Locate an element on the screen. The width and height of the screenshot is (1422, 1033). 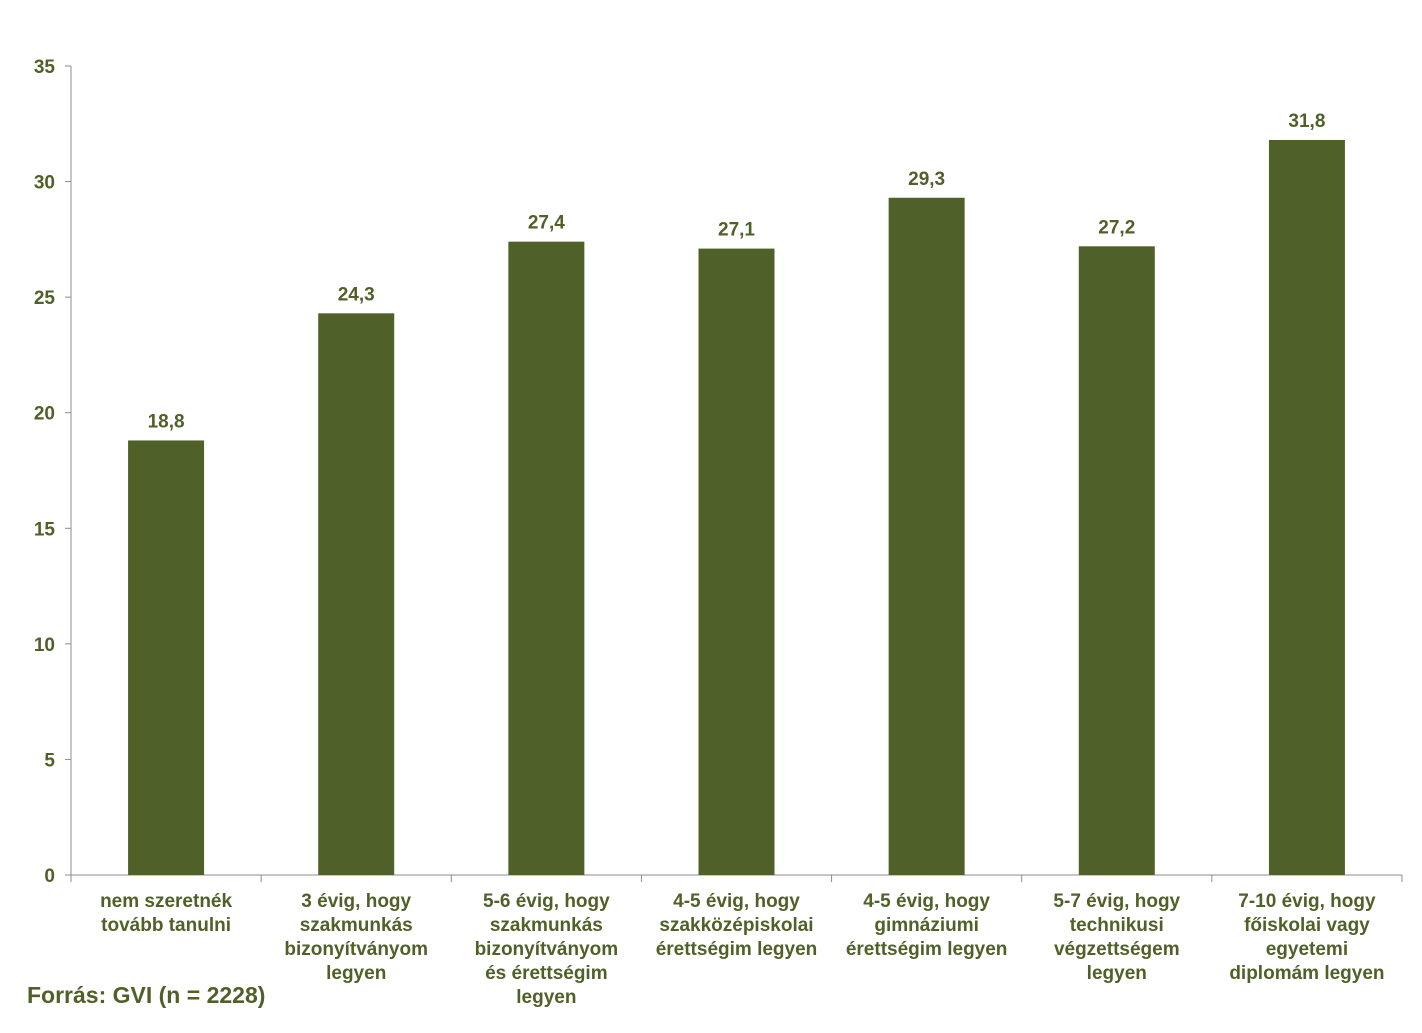
category-label-line: gimnáziumi is located at coordinates (926, 925).